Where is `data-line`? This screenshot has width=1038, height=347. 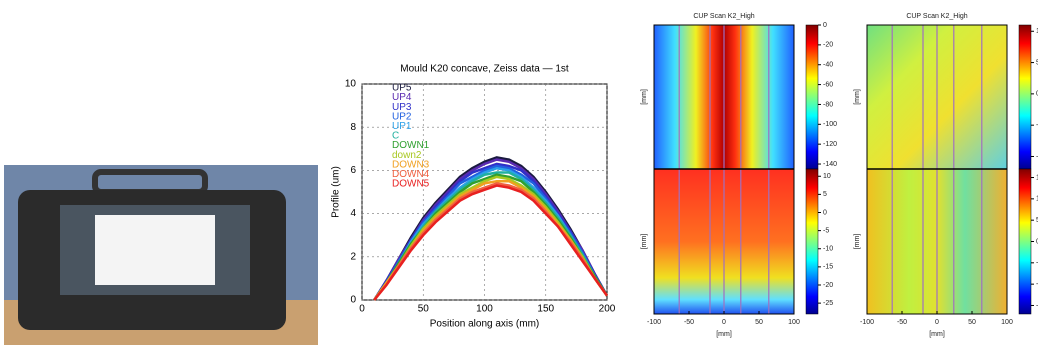 data-line is located at coordinates (491, 242).